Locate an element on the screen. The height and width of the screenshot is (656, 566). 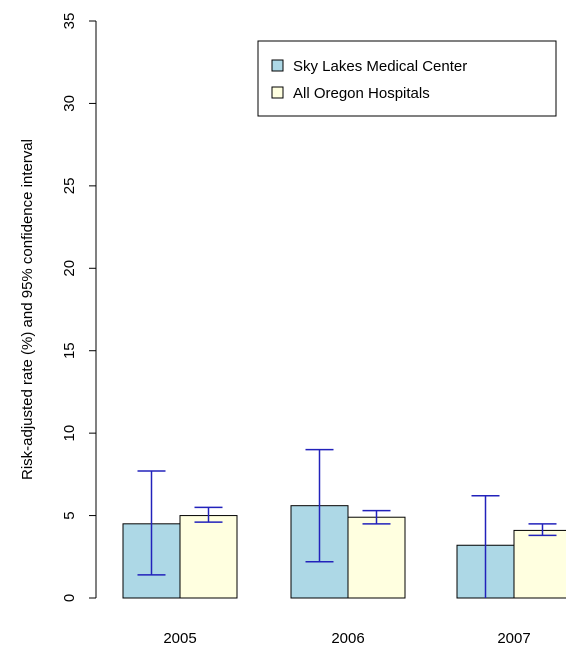
bar-all-oregon-2005 is located at coordinates (208, 557).